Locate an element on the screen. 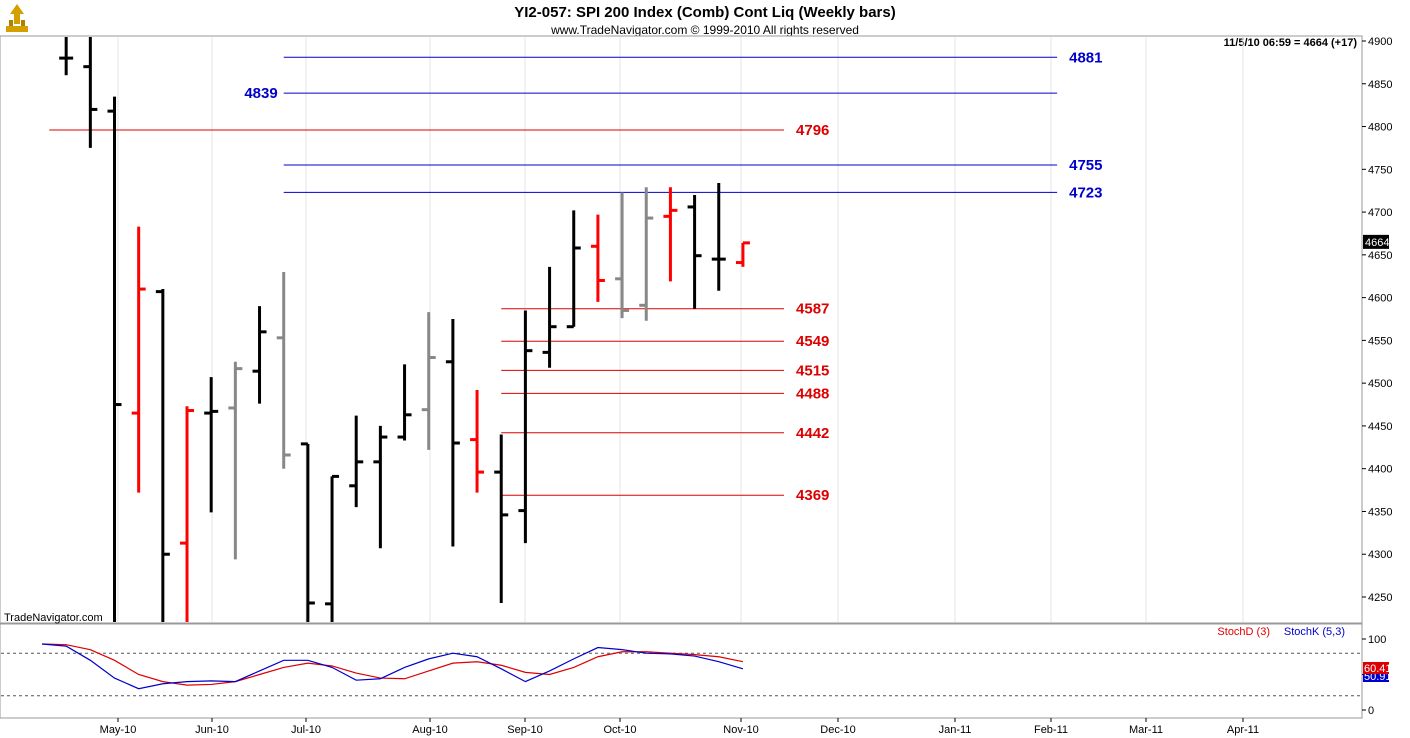  level-label-4587: 4587 is located at coordinates (812, 309).